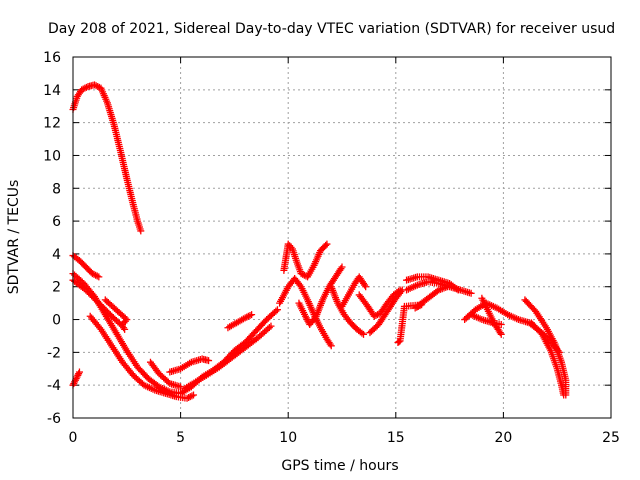 The width and height of the screenshot is (640, 480). Describe the element at coordinates (14, 237) in the screenshot. I see `y-axis-label: SDTVAR / TECUs` at that location.